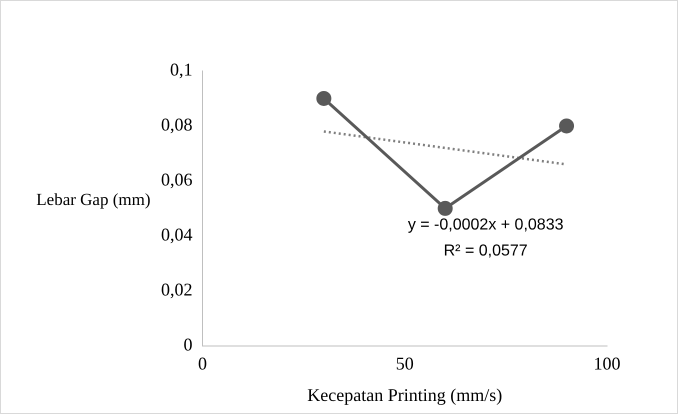  What do you see at coordinates (181, 70) in the screenshot?
I see `y-tick-label: 0,1` at bounding box center [181, 70].